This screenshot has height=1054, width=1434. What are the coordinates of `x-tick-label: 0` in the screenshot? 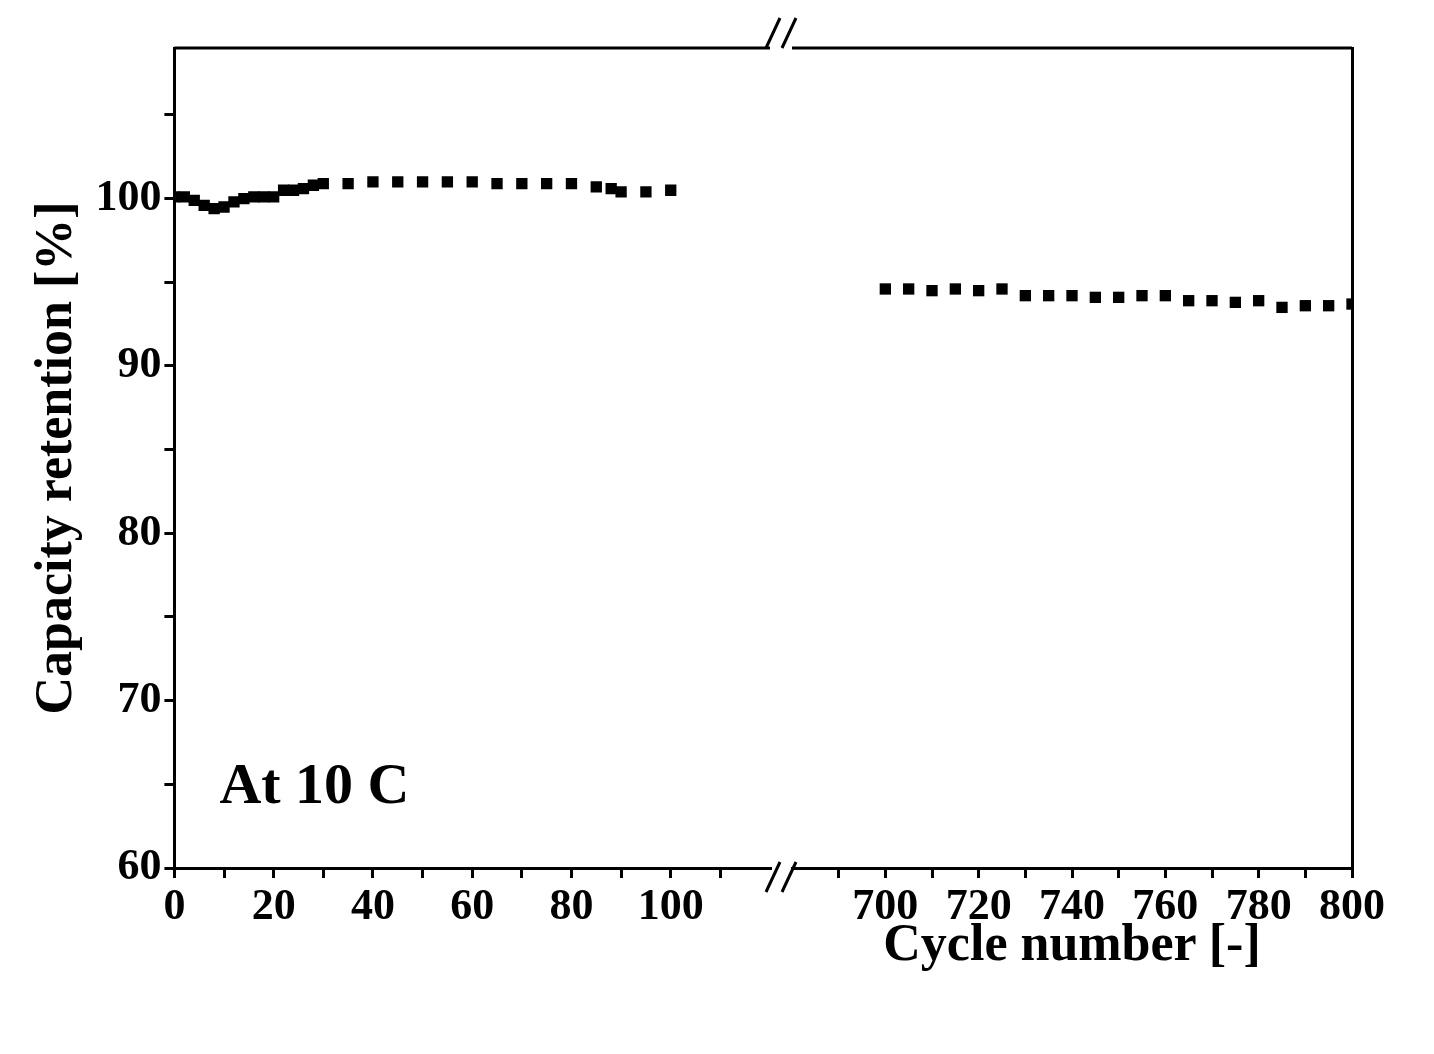 It's located at (174, 904).